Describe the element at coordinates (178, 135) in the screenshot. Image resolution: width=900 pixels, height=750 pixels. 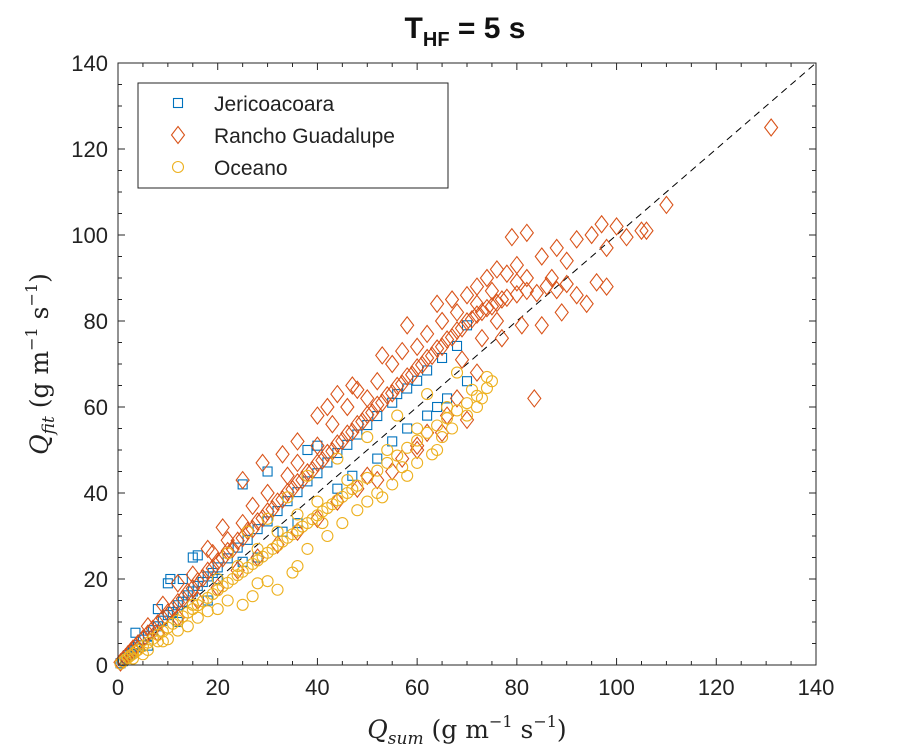
I see `legend-marker-rancho-guadalupe` at that location.